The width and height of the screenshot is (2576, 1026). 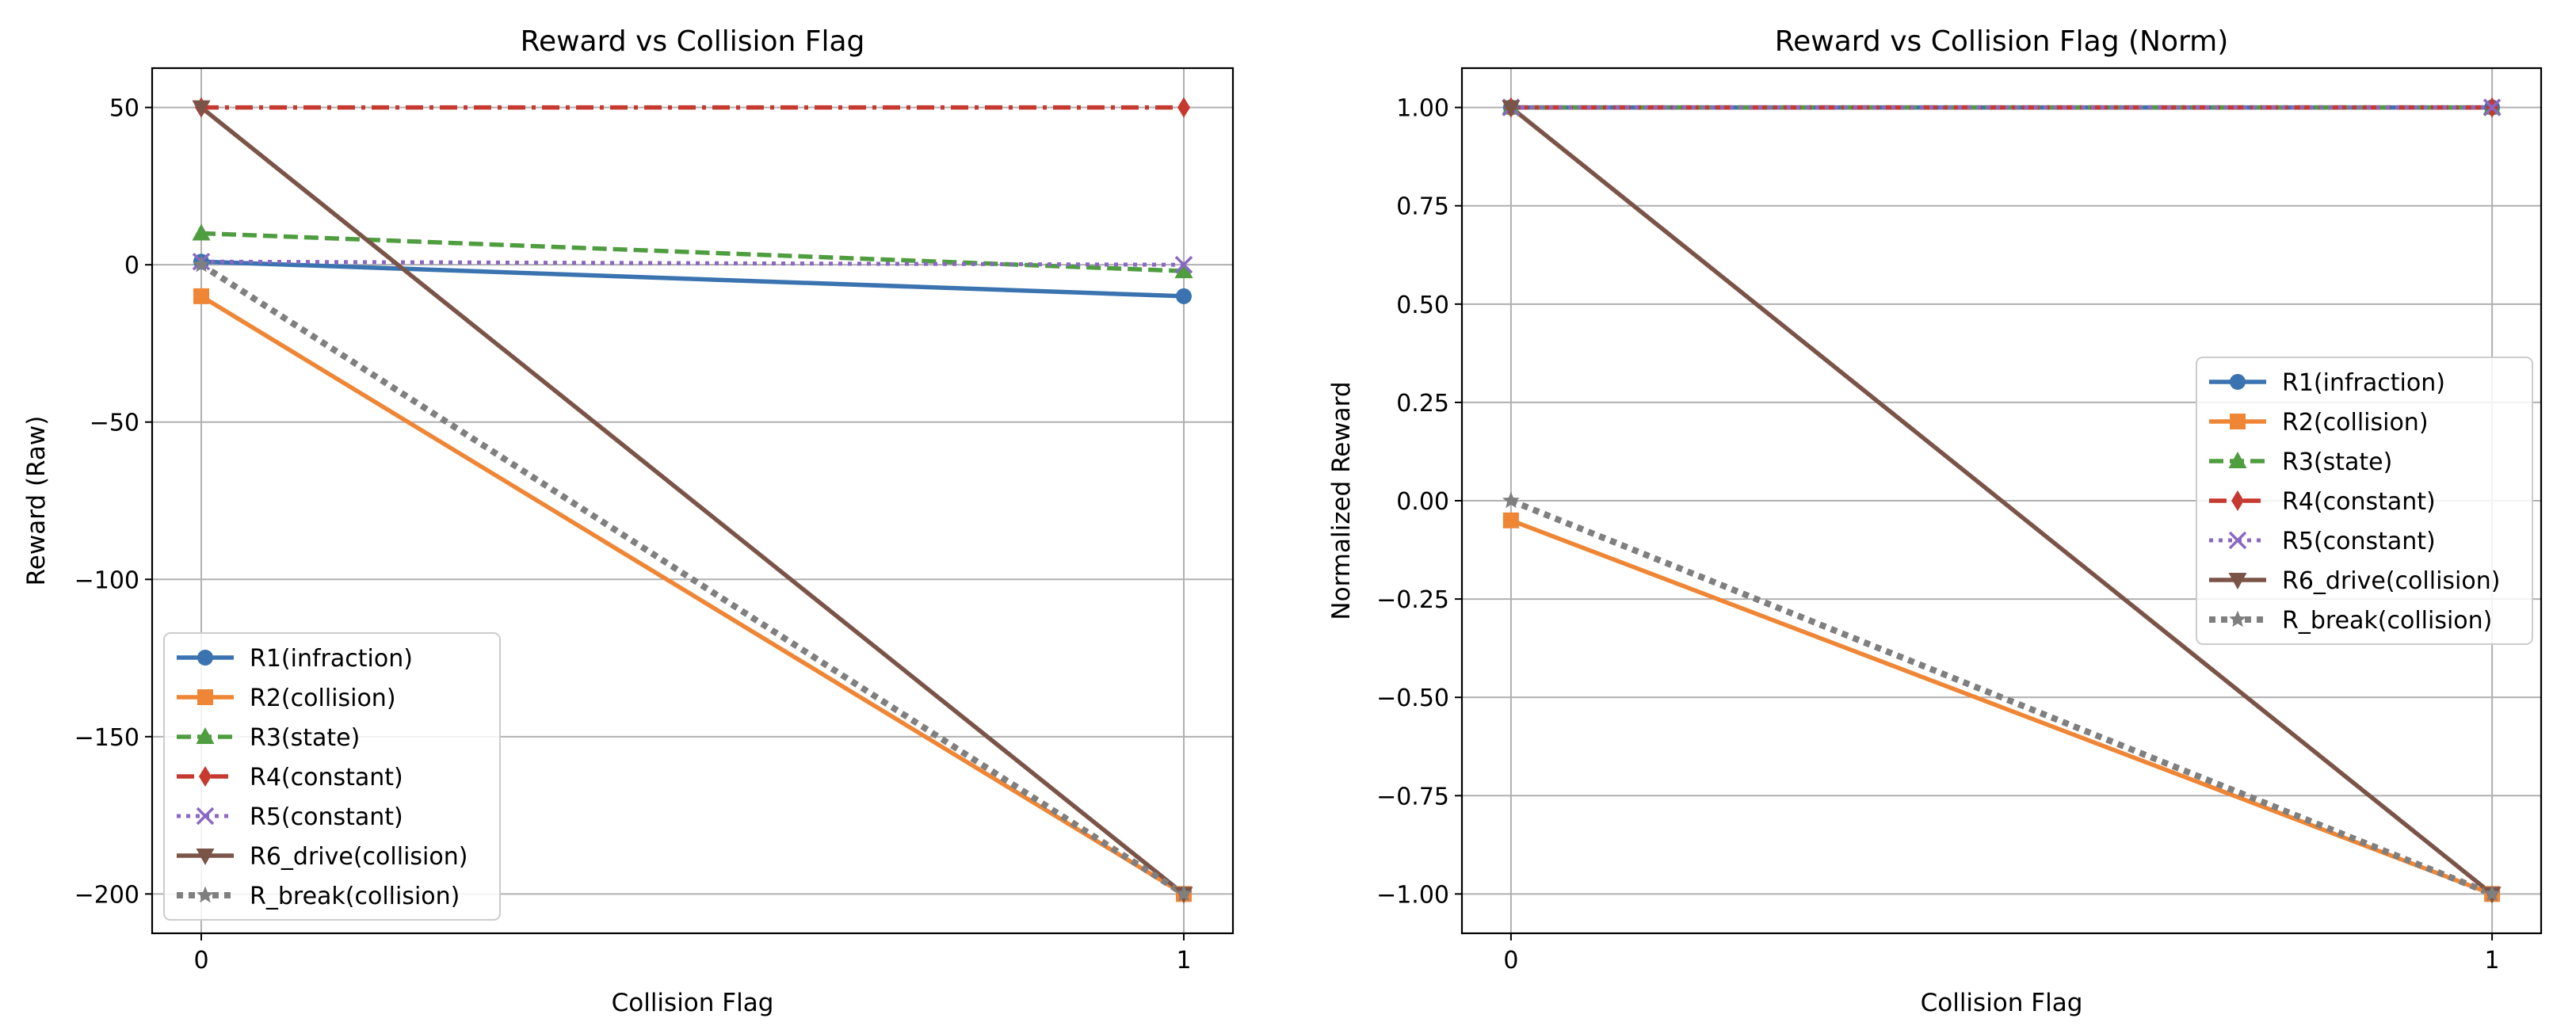 What do you see at coordinates (1412, 797) in the screenshot?
I see `y-tick-label: −0.75` at bounding box center [1412, 797].